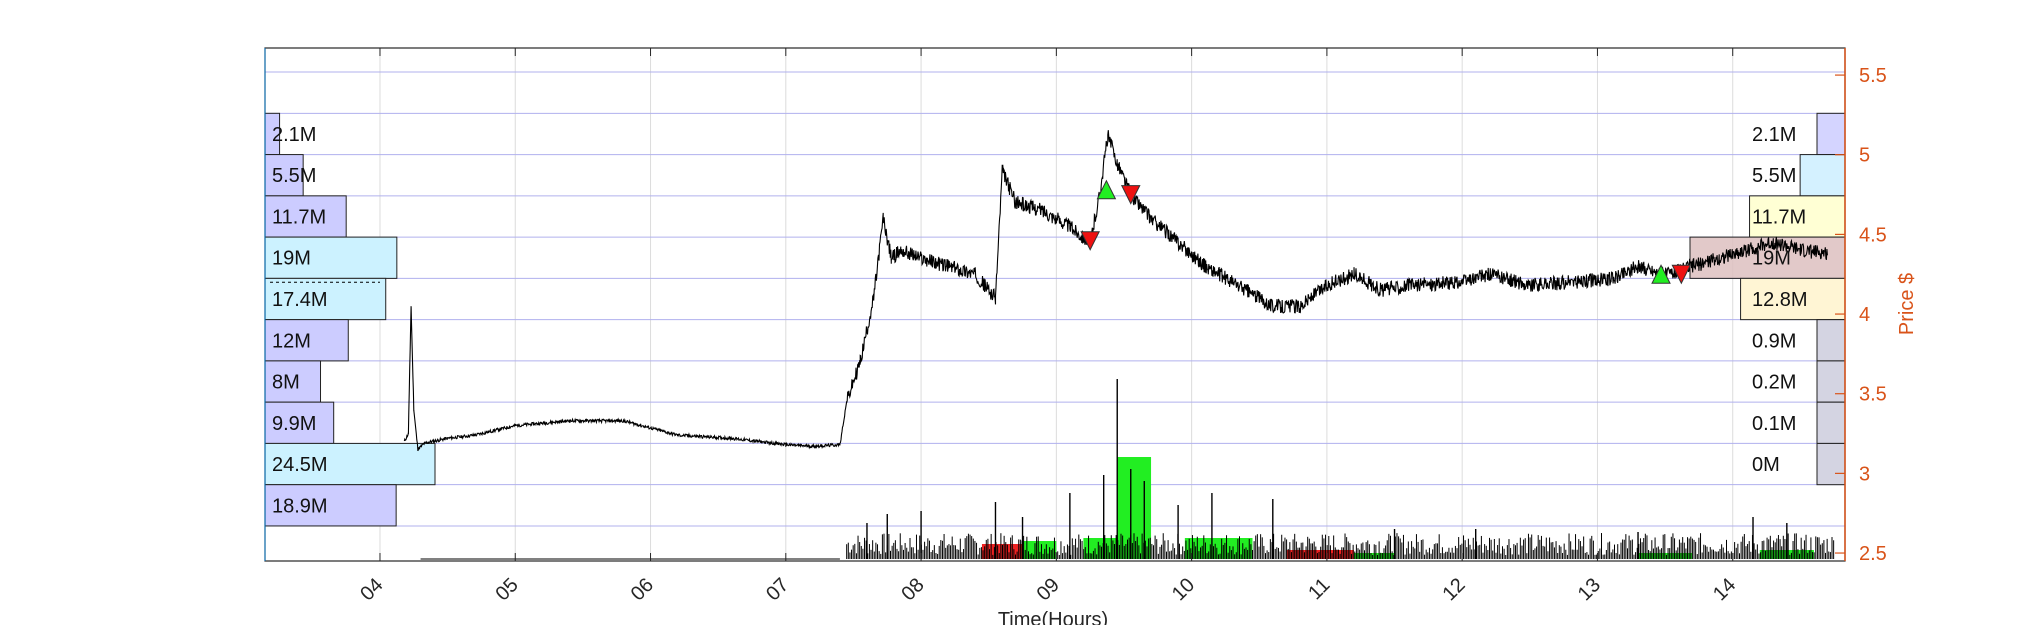 This screenshot has width=2031, height=625. I want to click on profile-label-left: 18.9M, so click(300, 506).